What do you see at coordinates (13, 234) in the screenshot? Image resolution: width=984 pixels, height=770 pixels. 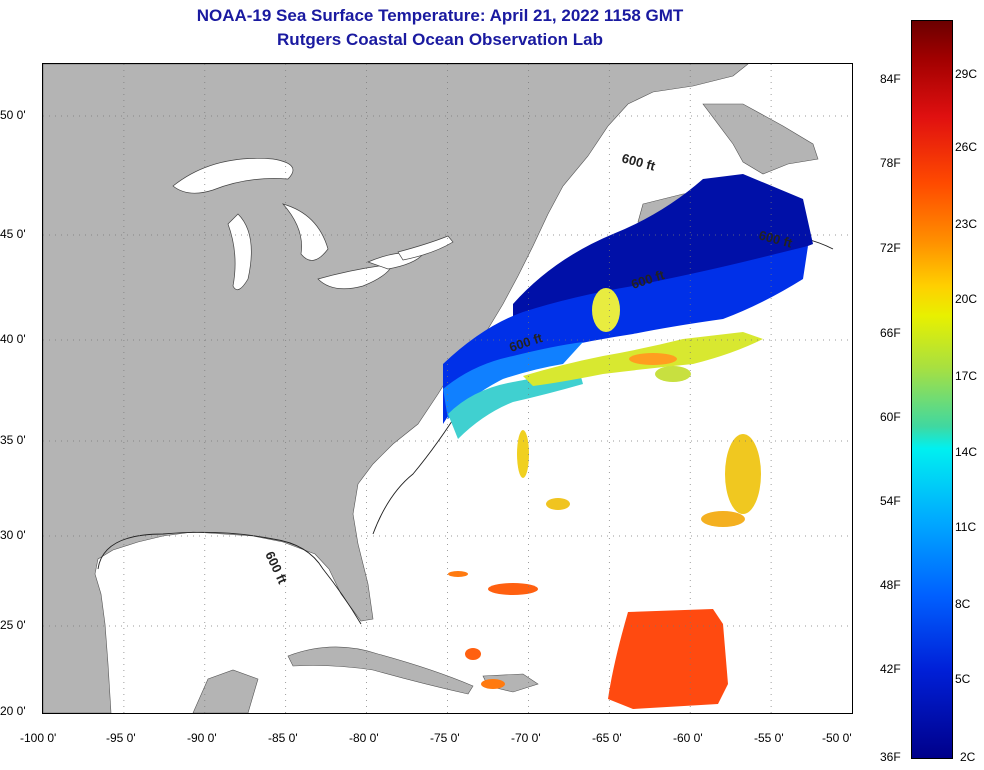 I see `lat-tick-label: 45 0'` at bounding box center [13, 234].